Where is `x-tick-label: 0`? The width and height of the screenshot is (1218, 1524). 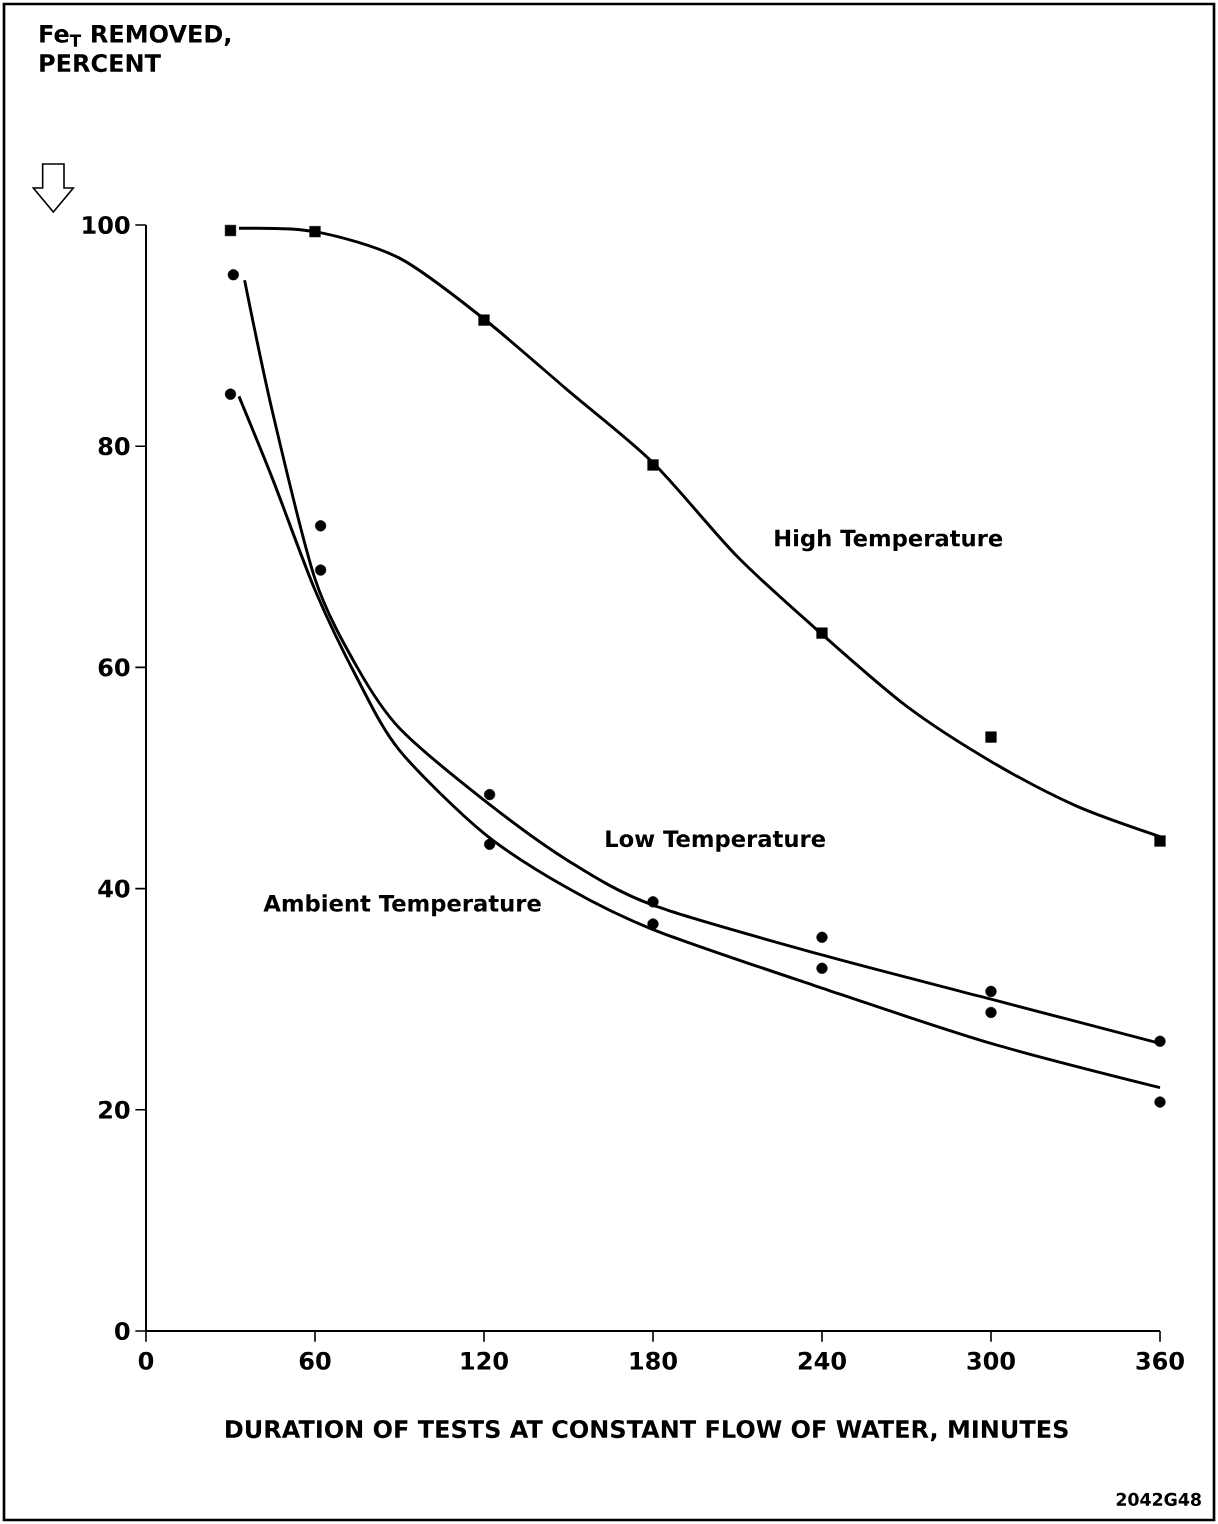
x-tick-label: 0 is located at coordinates (146, 1360).